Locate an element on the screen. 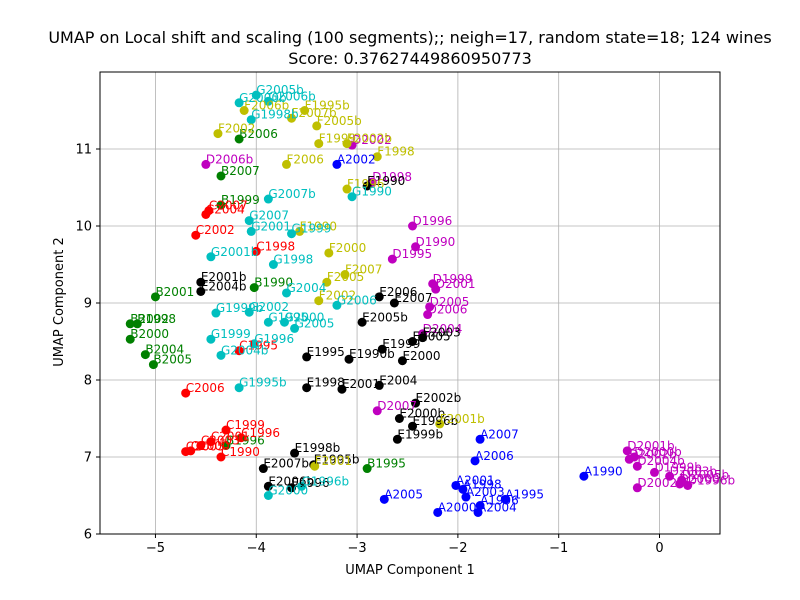  point-label: E1990 is located at coordinates (386, 181).